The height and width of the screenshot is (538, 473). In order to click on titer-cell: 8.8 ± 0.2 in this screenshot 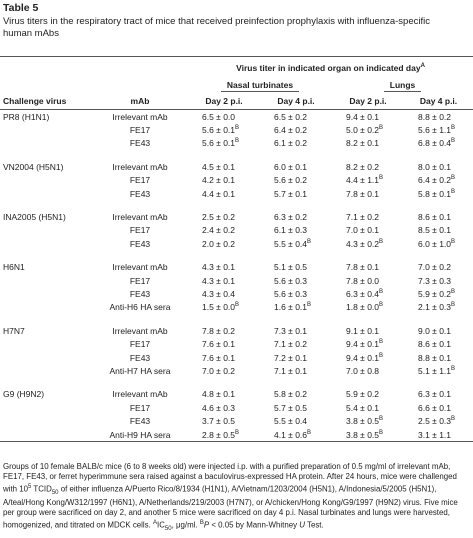, I will do `click(435, 116)`.